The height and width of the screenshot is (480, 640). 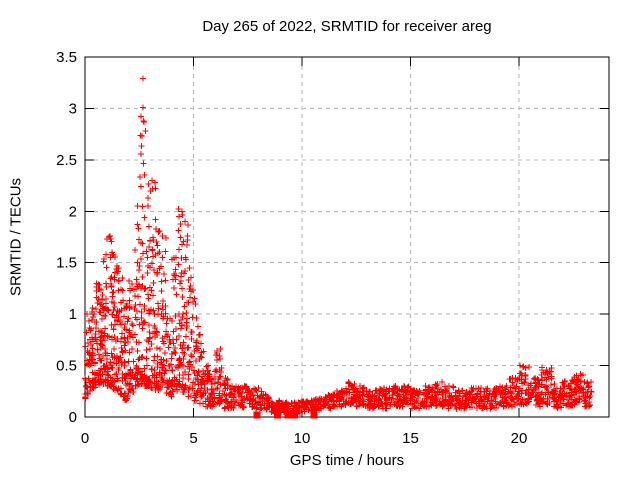 I want to click on svg-text: 2.5, so click(x=66, y=160).